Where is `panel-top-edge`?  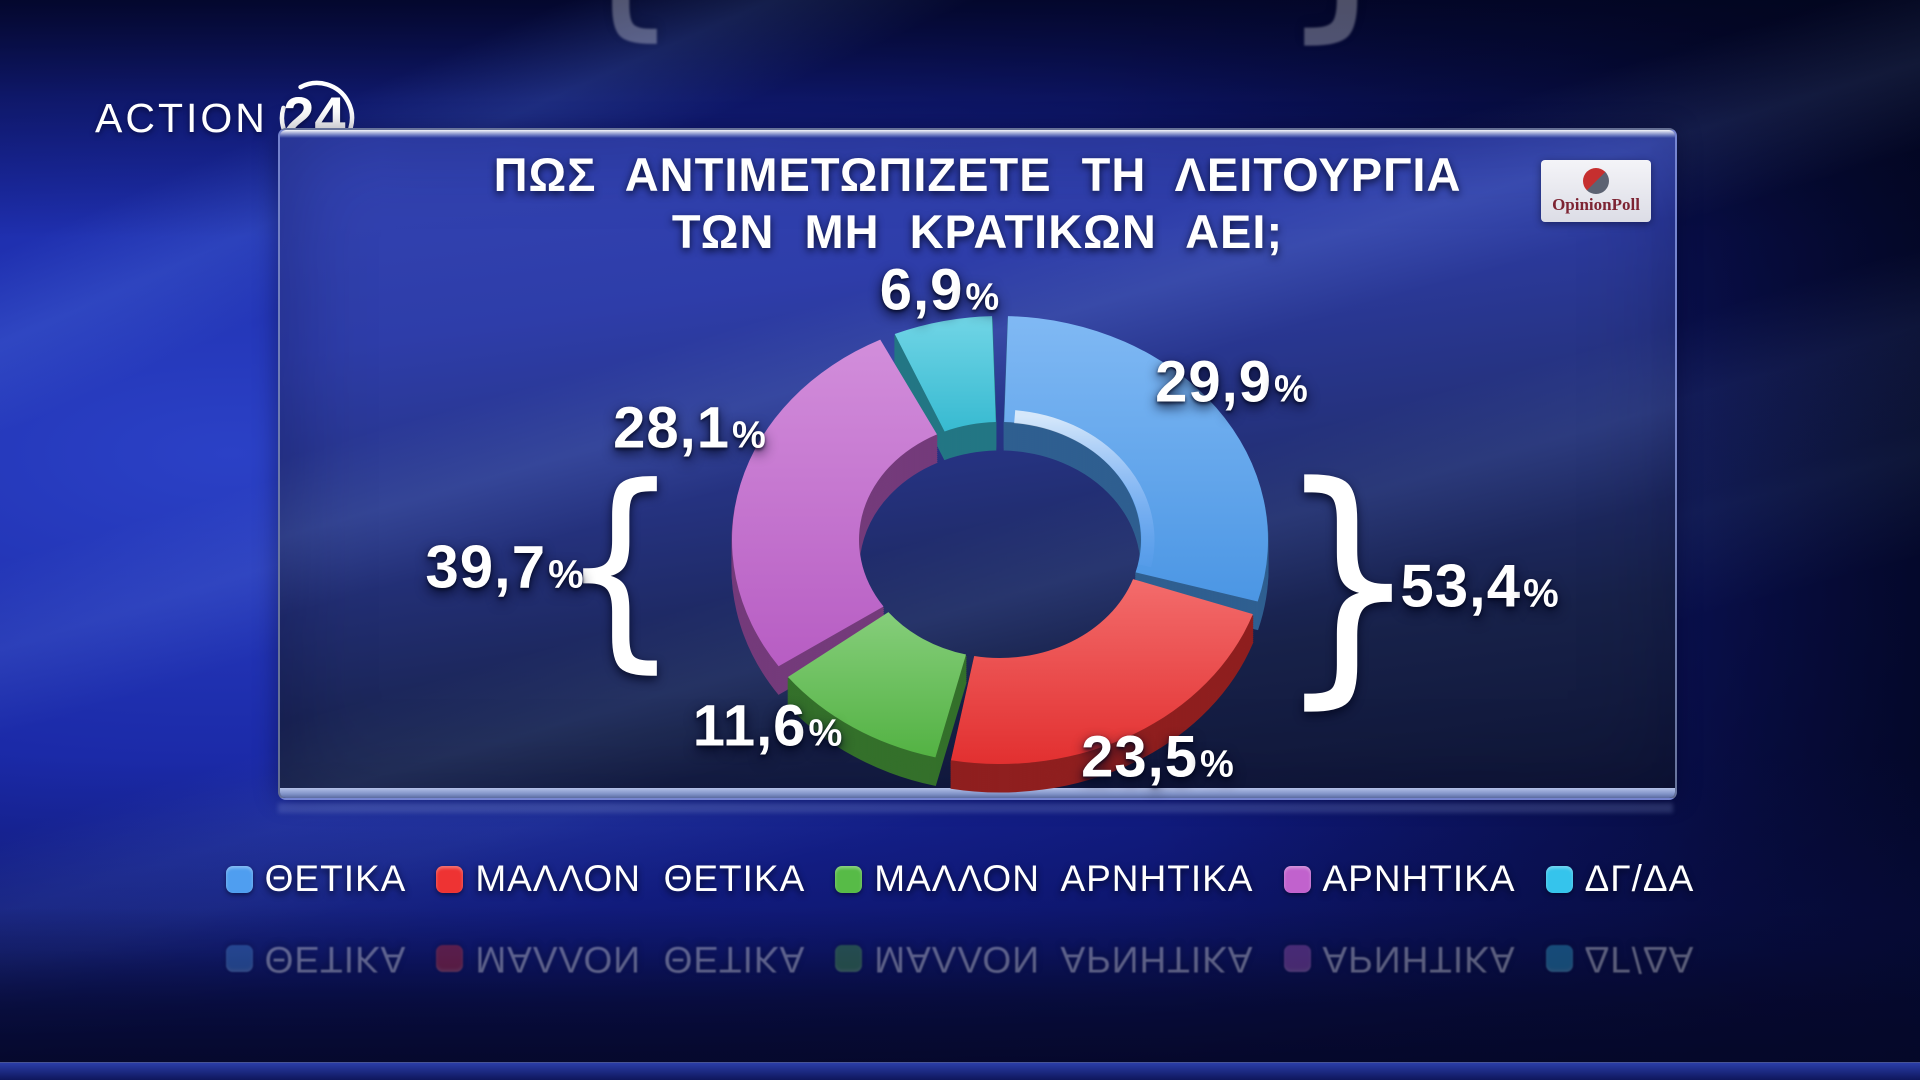
panel-top-edge is located at coordinates (977, 134).